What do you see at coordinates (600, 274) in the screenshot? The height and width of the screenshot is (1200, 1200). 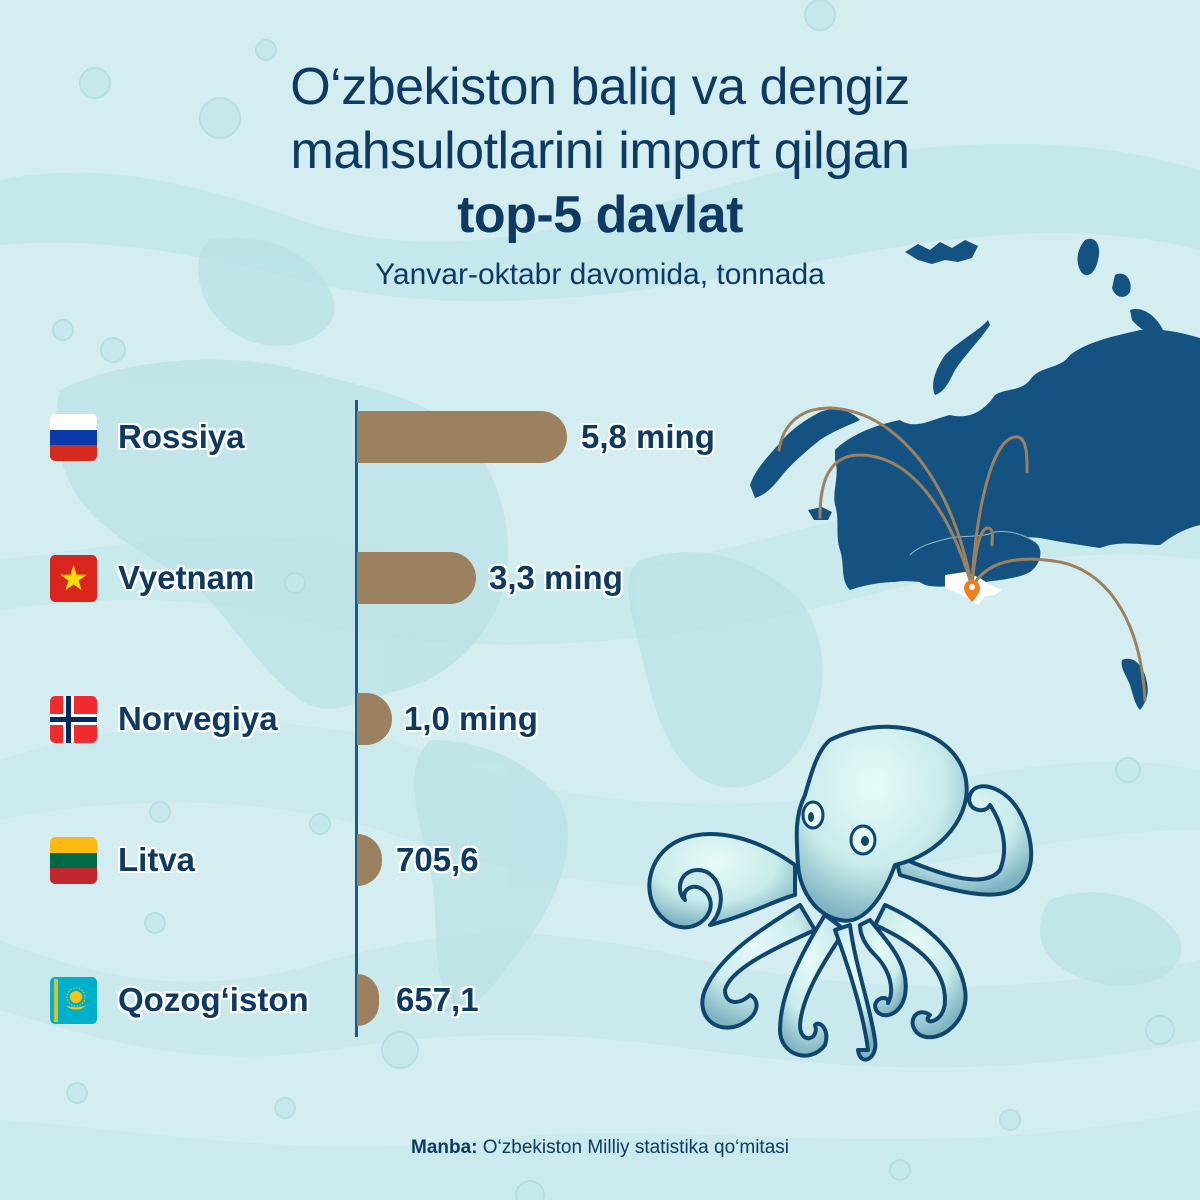 I see `chart-subtitle: Yanvar-oktabr davomida, tonnada` at bounding box center [600, 274].